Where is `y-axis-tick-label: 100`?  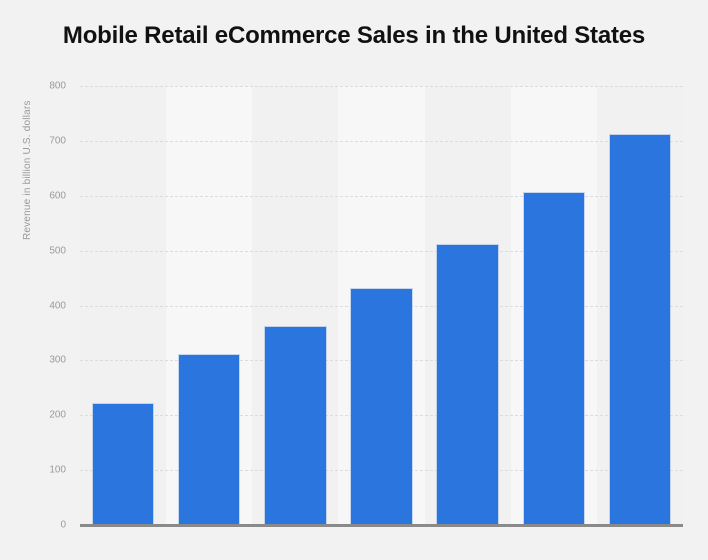 y-axis-tick-label: 100 is located at coordinates (57, 470).